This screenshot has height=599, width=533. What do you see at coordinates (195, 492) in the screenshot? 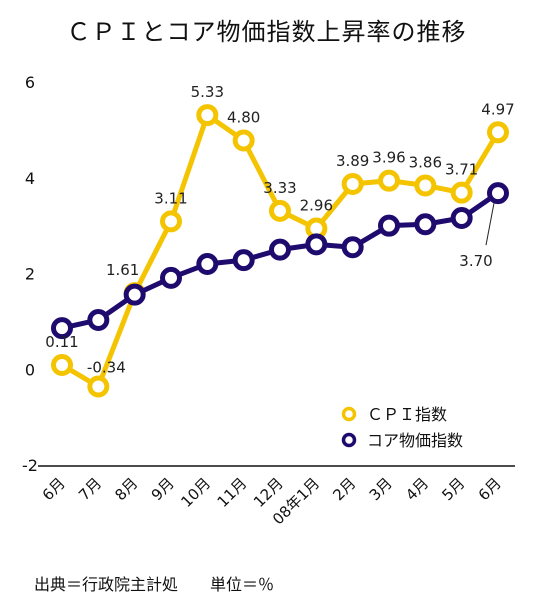
I see `x-tick-label: 10月` at bounding box center [195, 492].